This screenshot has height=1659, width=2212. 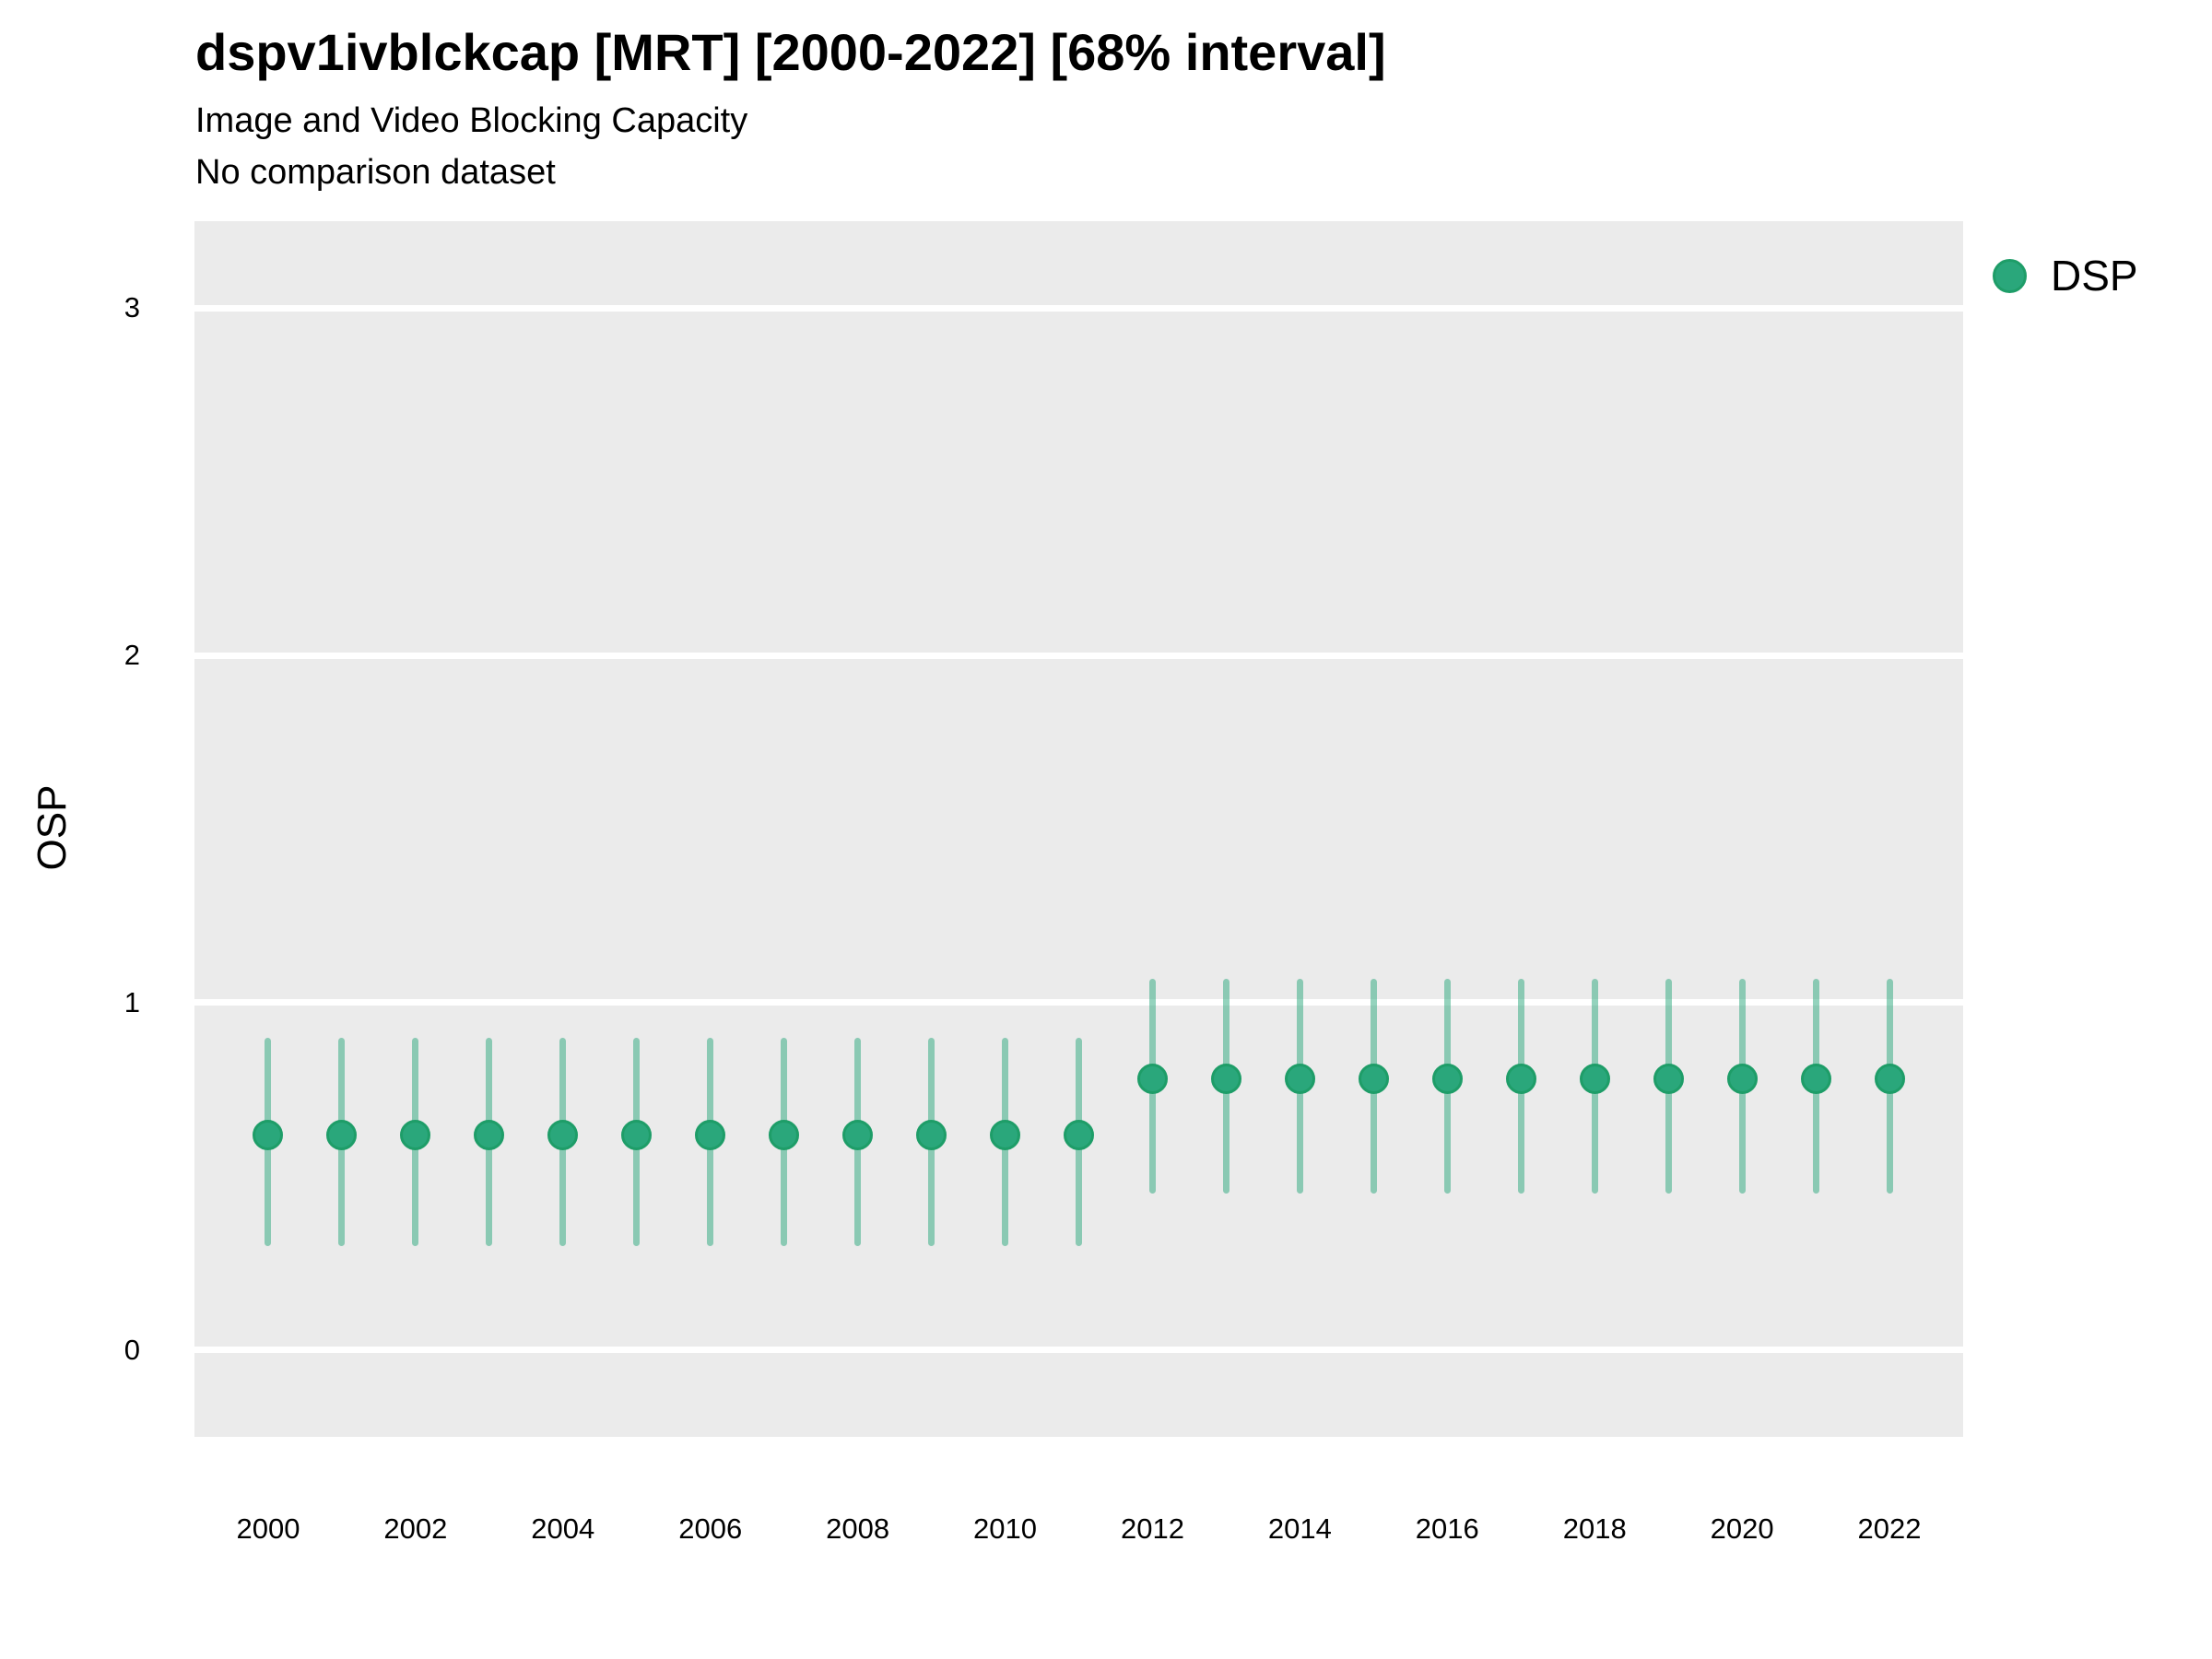 I want to click on x-tick-label: 2010, so click(x=1005, y=1528).